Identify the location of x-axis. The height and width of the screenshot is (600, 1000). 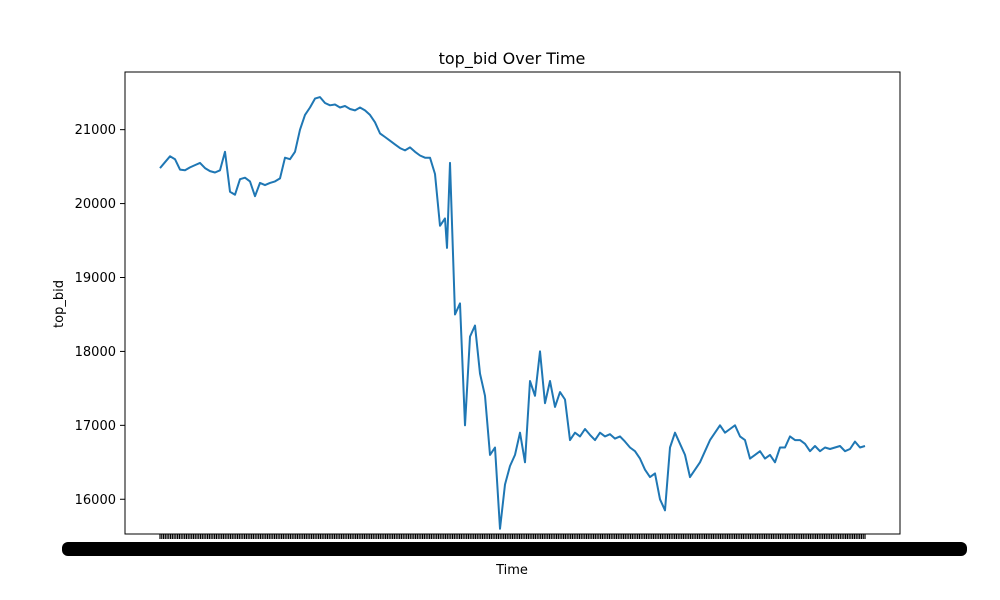
(514, 545).